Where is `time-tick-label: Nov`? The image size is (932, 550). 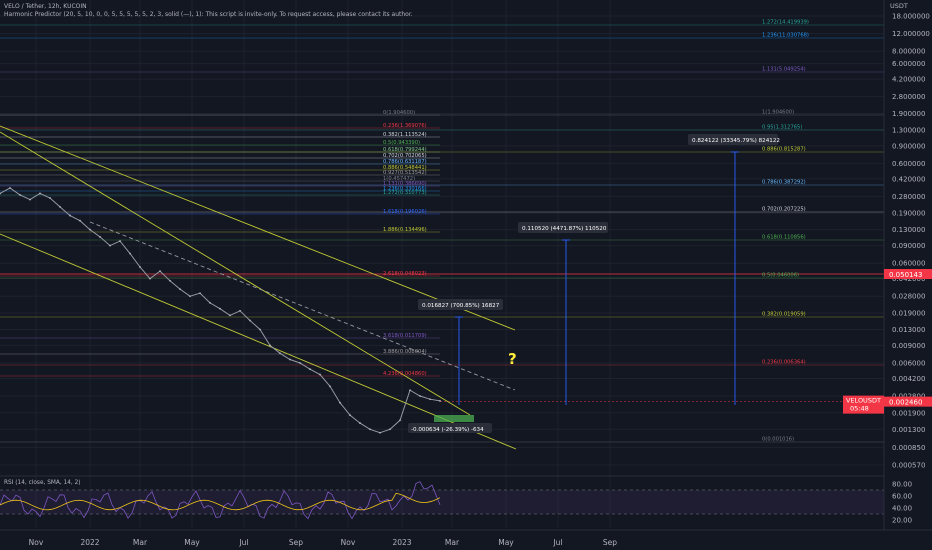 time-tick-label: Nov is located at coordinates (36, 542).